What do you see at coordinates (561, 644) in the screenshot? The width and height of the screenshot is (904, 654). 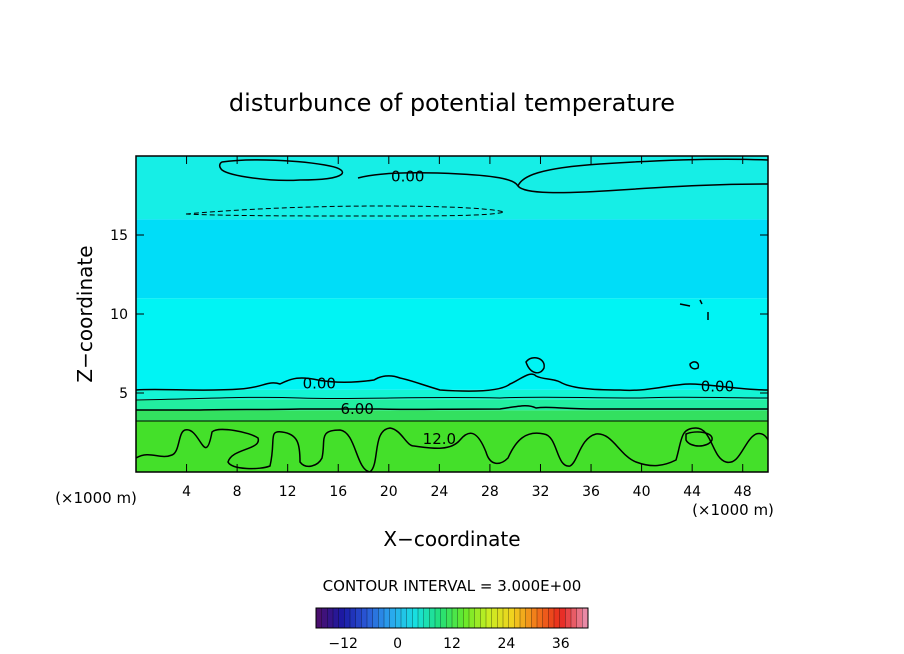 I see `colorbar-tick-label-4: 36` at bounding box center [561, 644].